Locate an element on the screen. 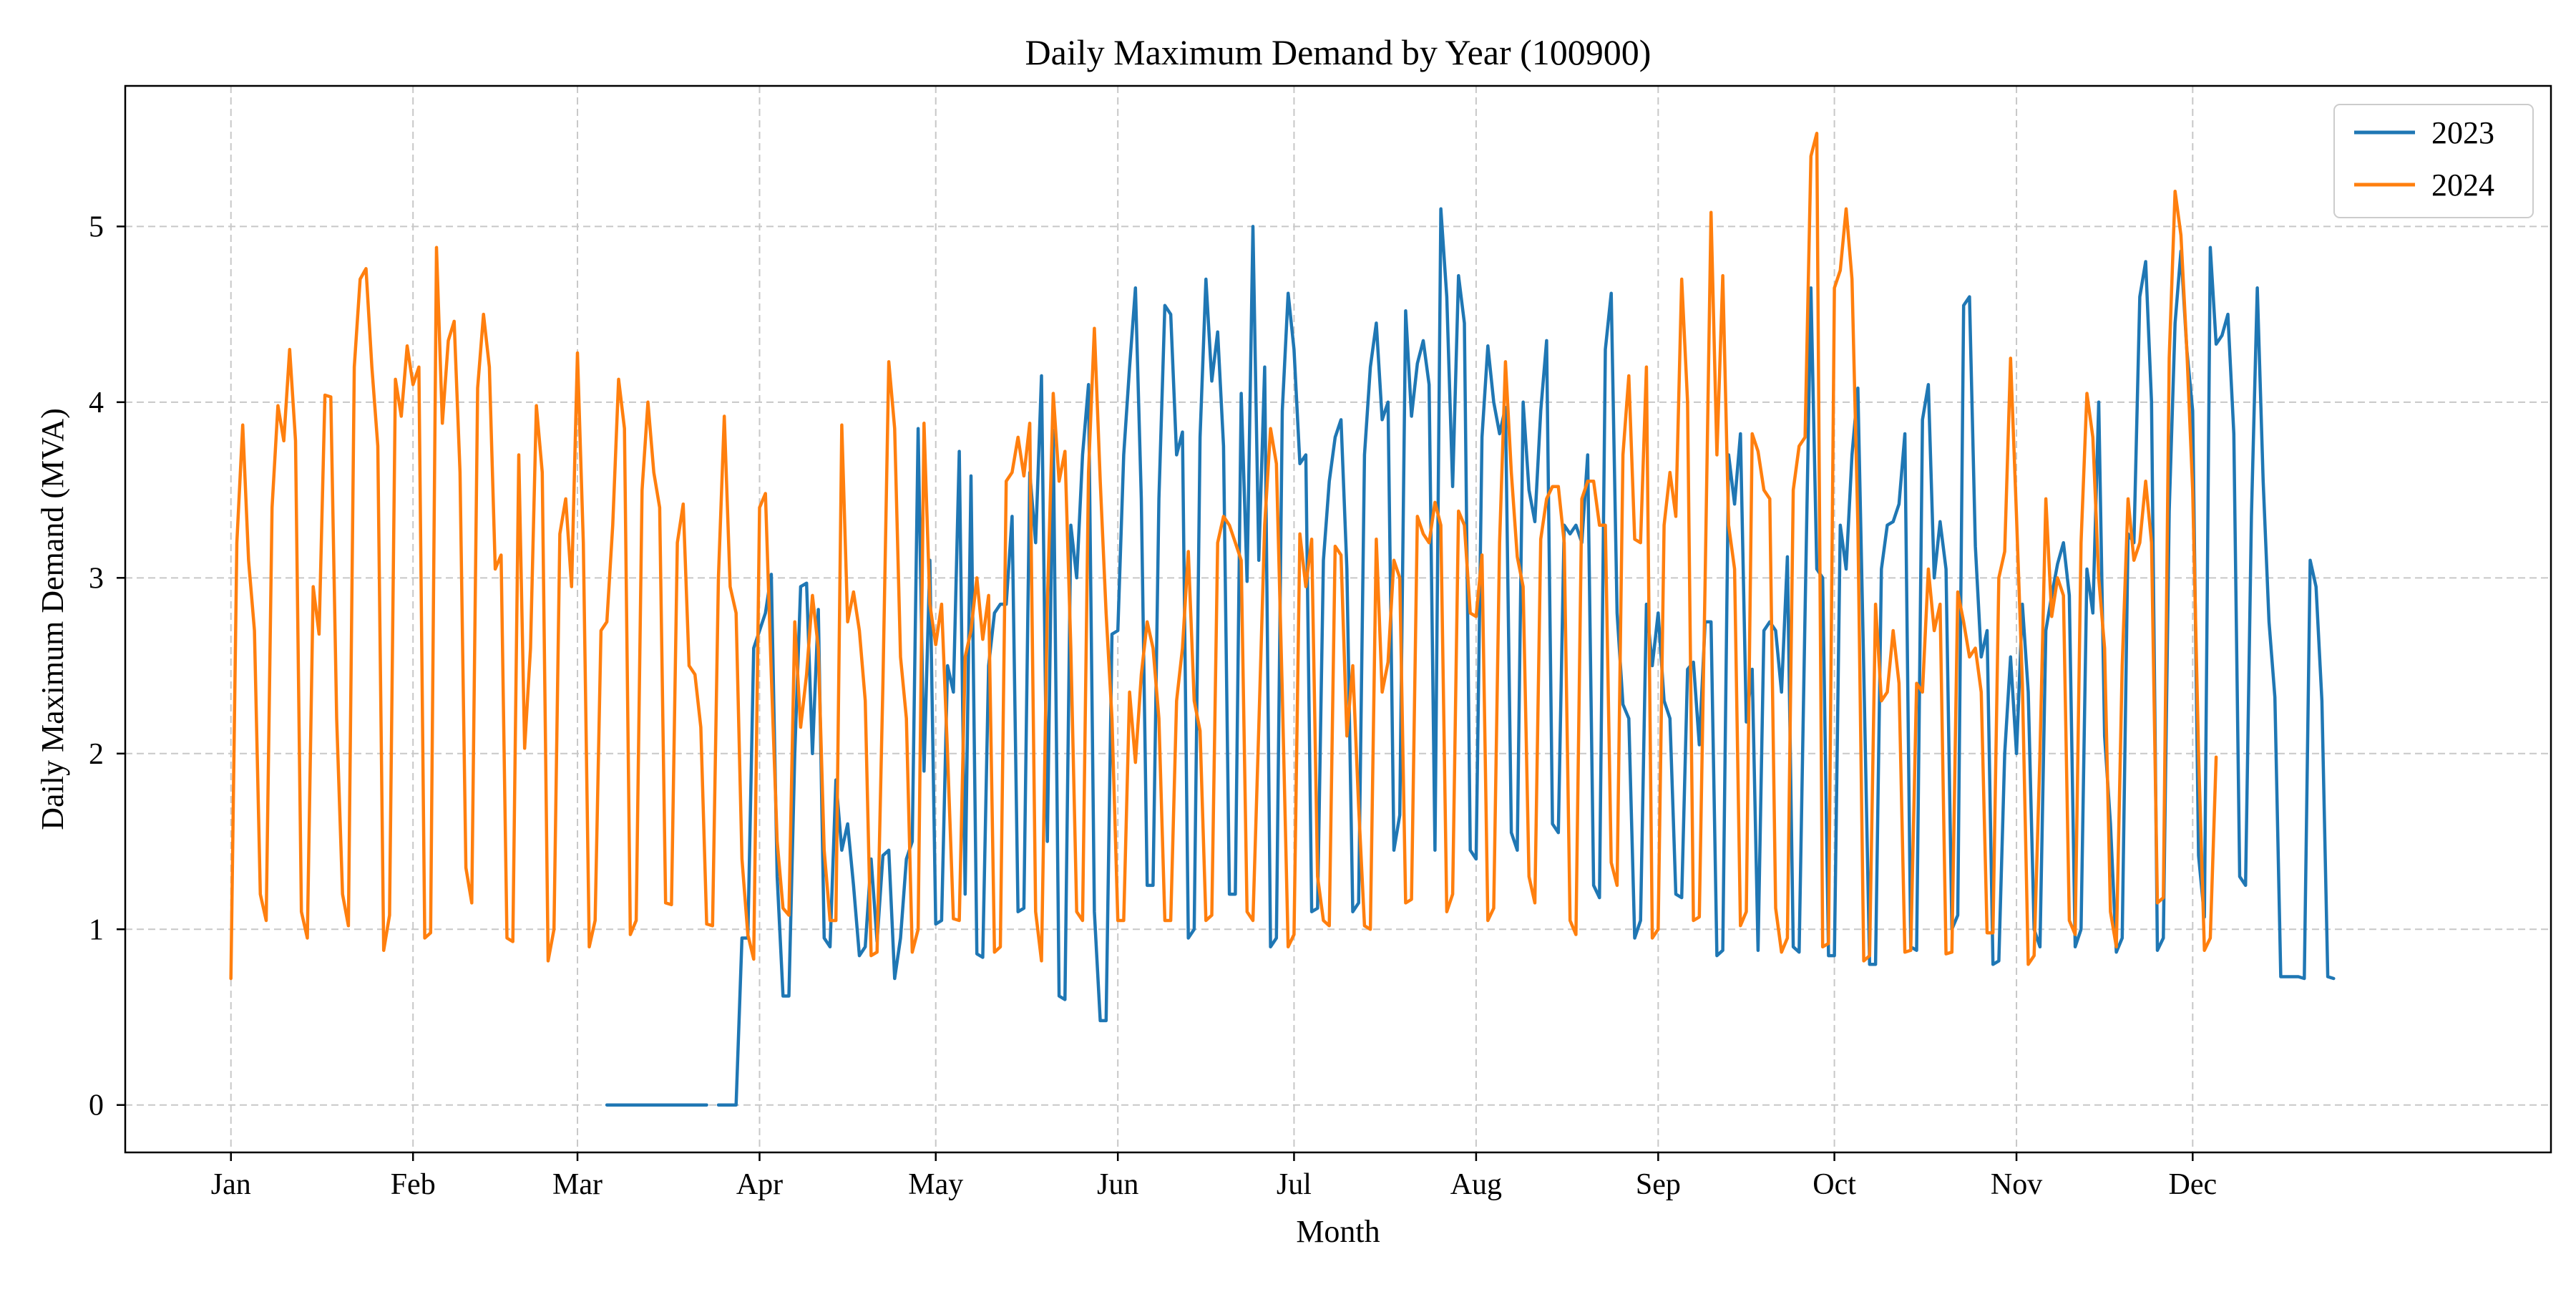  x-tick-label-mar: Mar is located at coordinates (577, 1184).